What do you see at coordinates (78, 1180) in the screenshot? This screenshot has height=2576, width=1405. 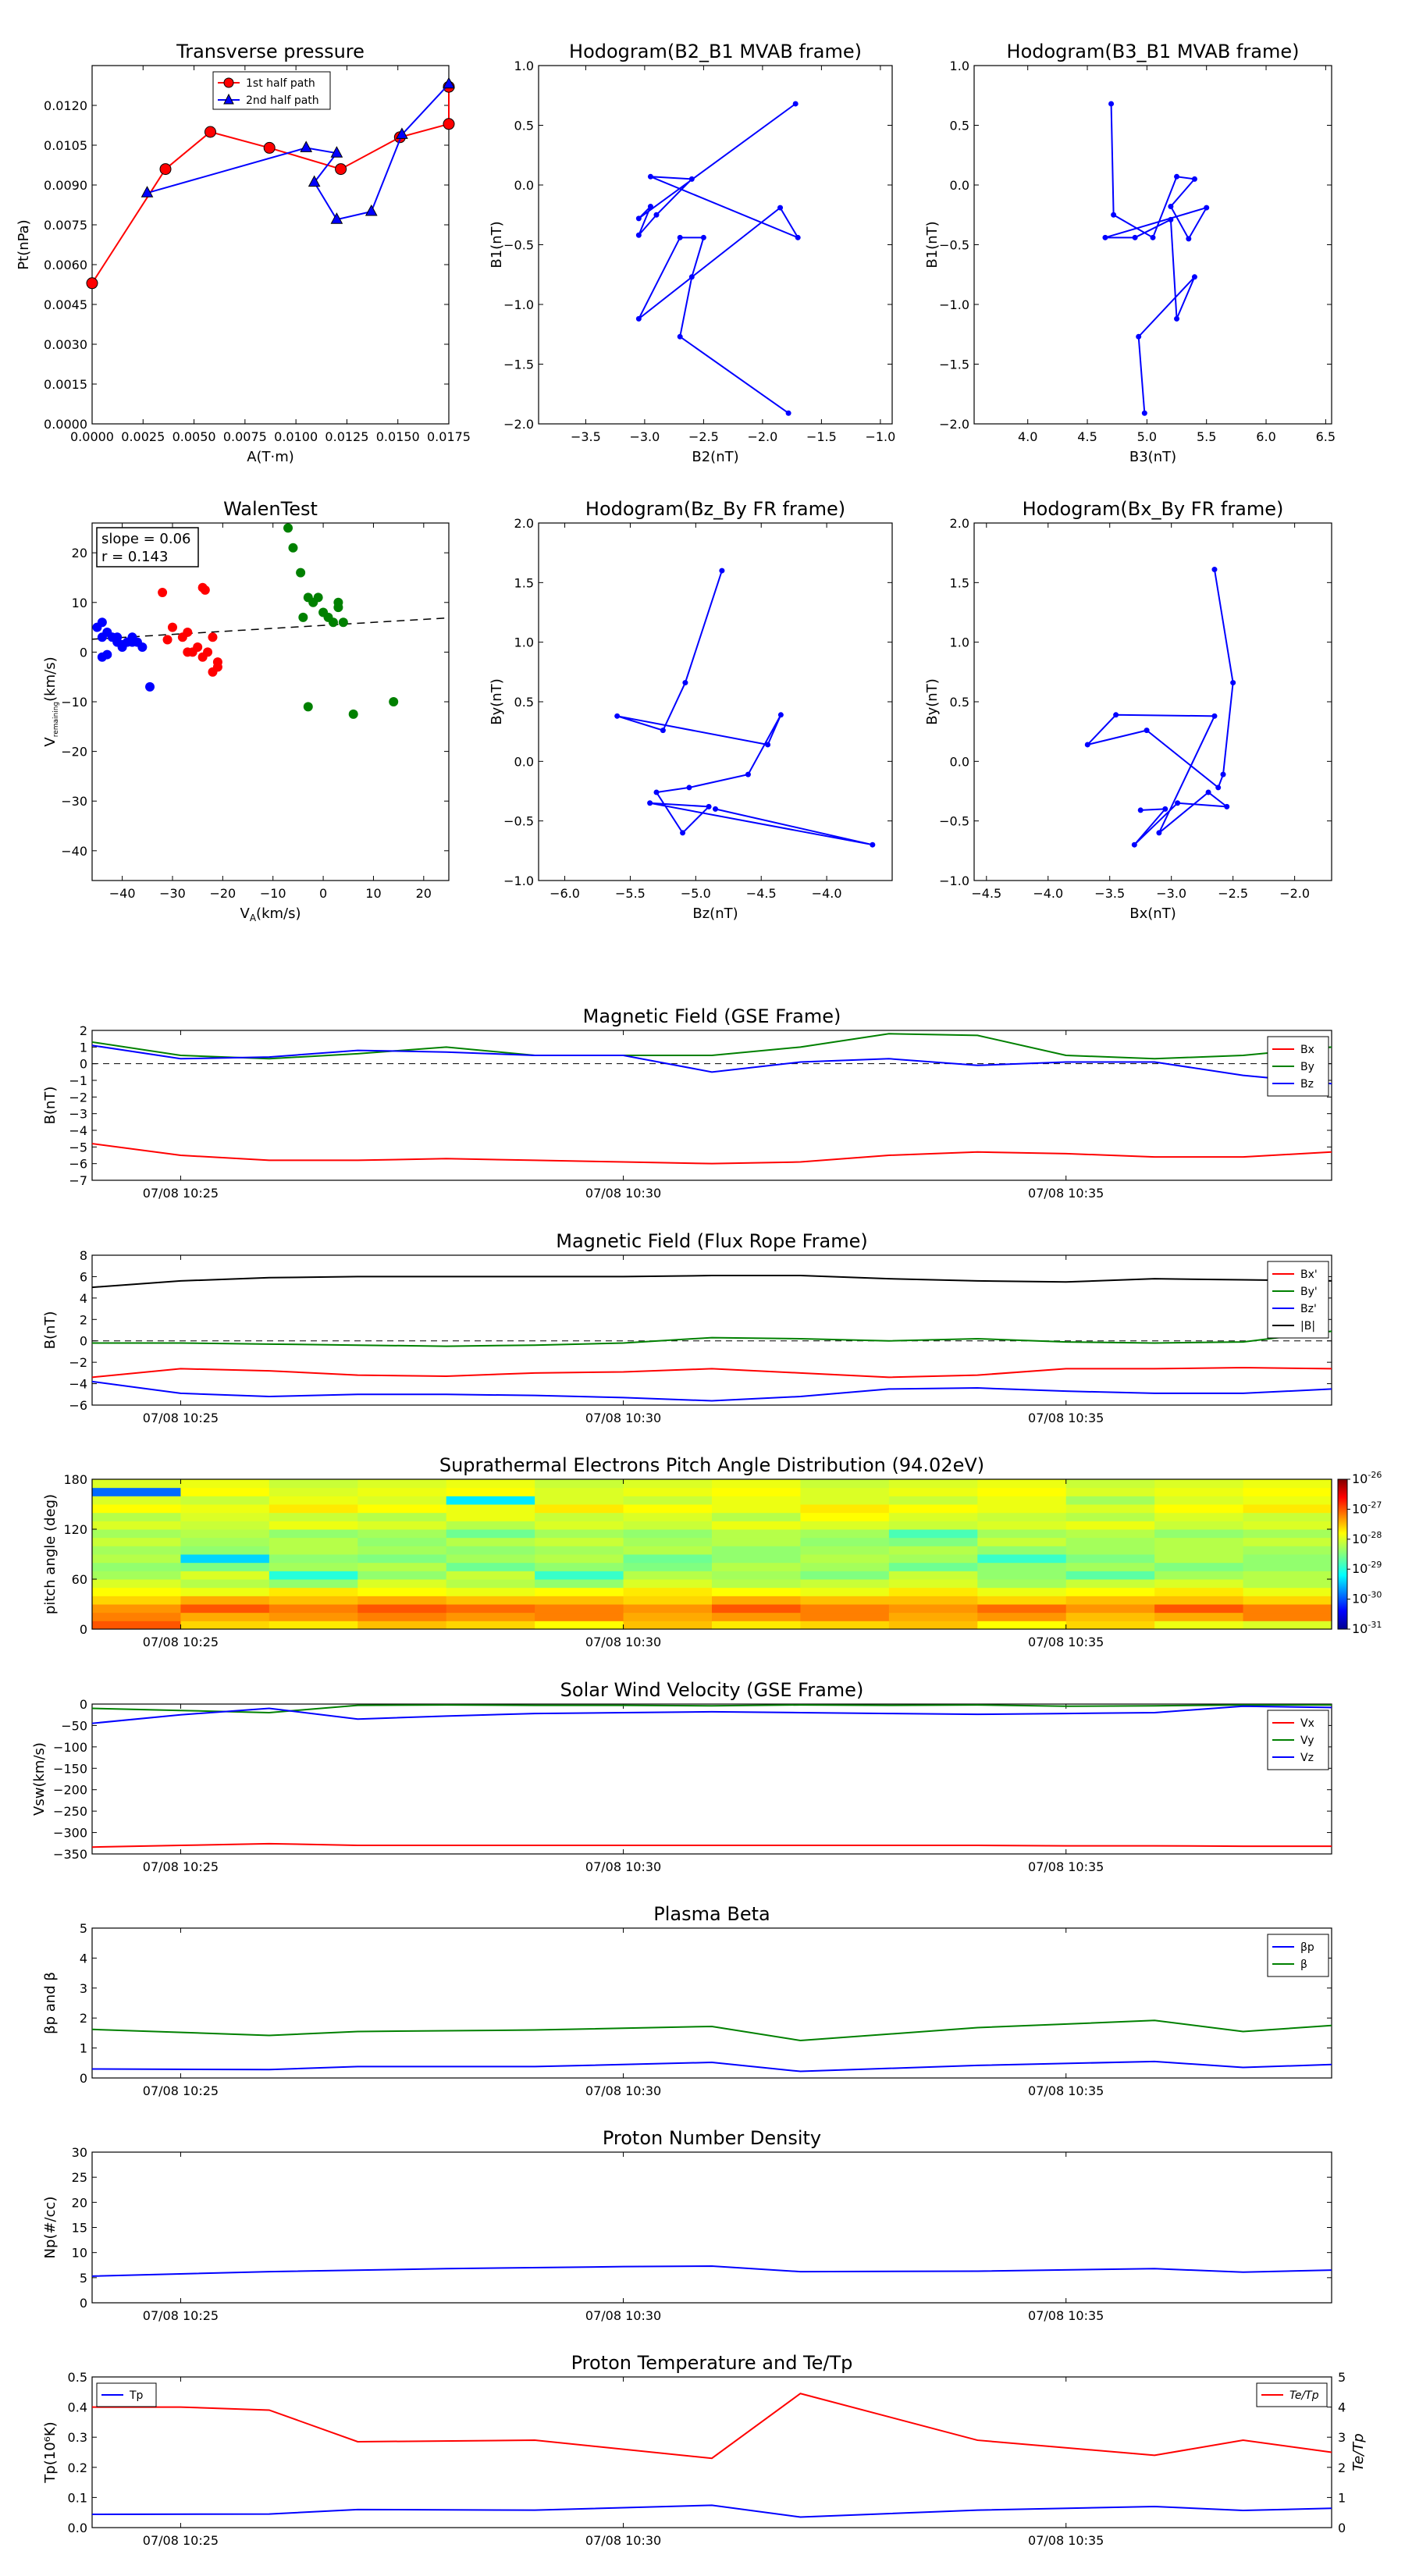 I see `y-tick-label: −7` at bounding box center [78, 1180].